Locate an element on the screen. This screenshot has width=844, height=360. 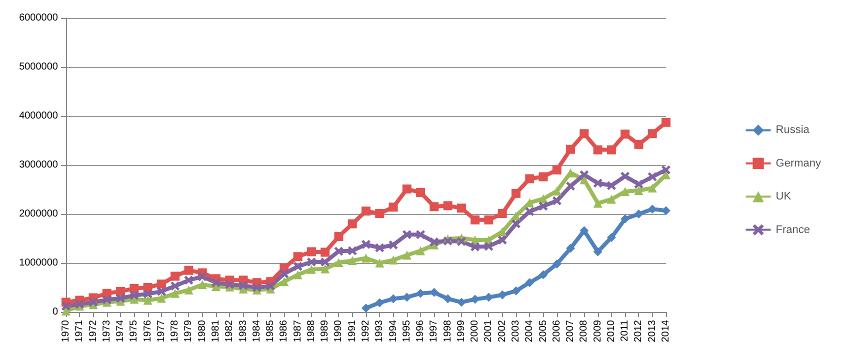
x-tick-label: 1971 is located at coordinates (80, 331).